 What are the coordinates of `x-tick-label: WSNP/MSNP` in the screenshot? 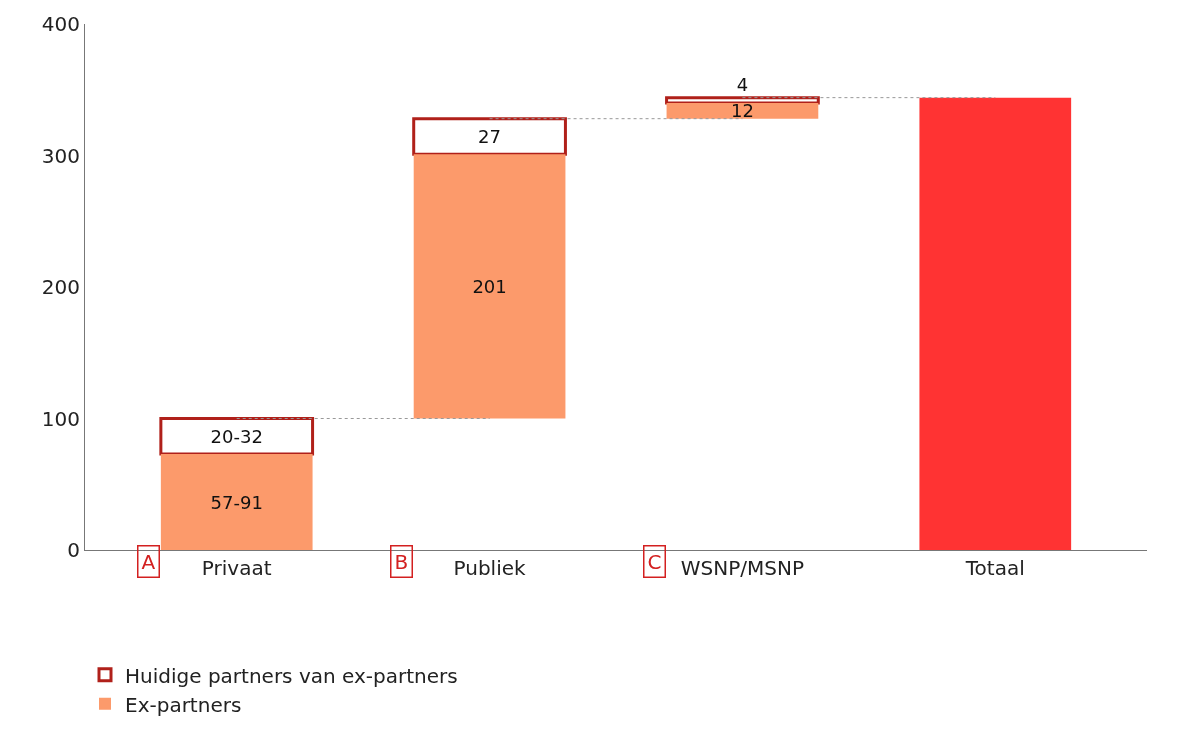 It's located at (742, 568).